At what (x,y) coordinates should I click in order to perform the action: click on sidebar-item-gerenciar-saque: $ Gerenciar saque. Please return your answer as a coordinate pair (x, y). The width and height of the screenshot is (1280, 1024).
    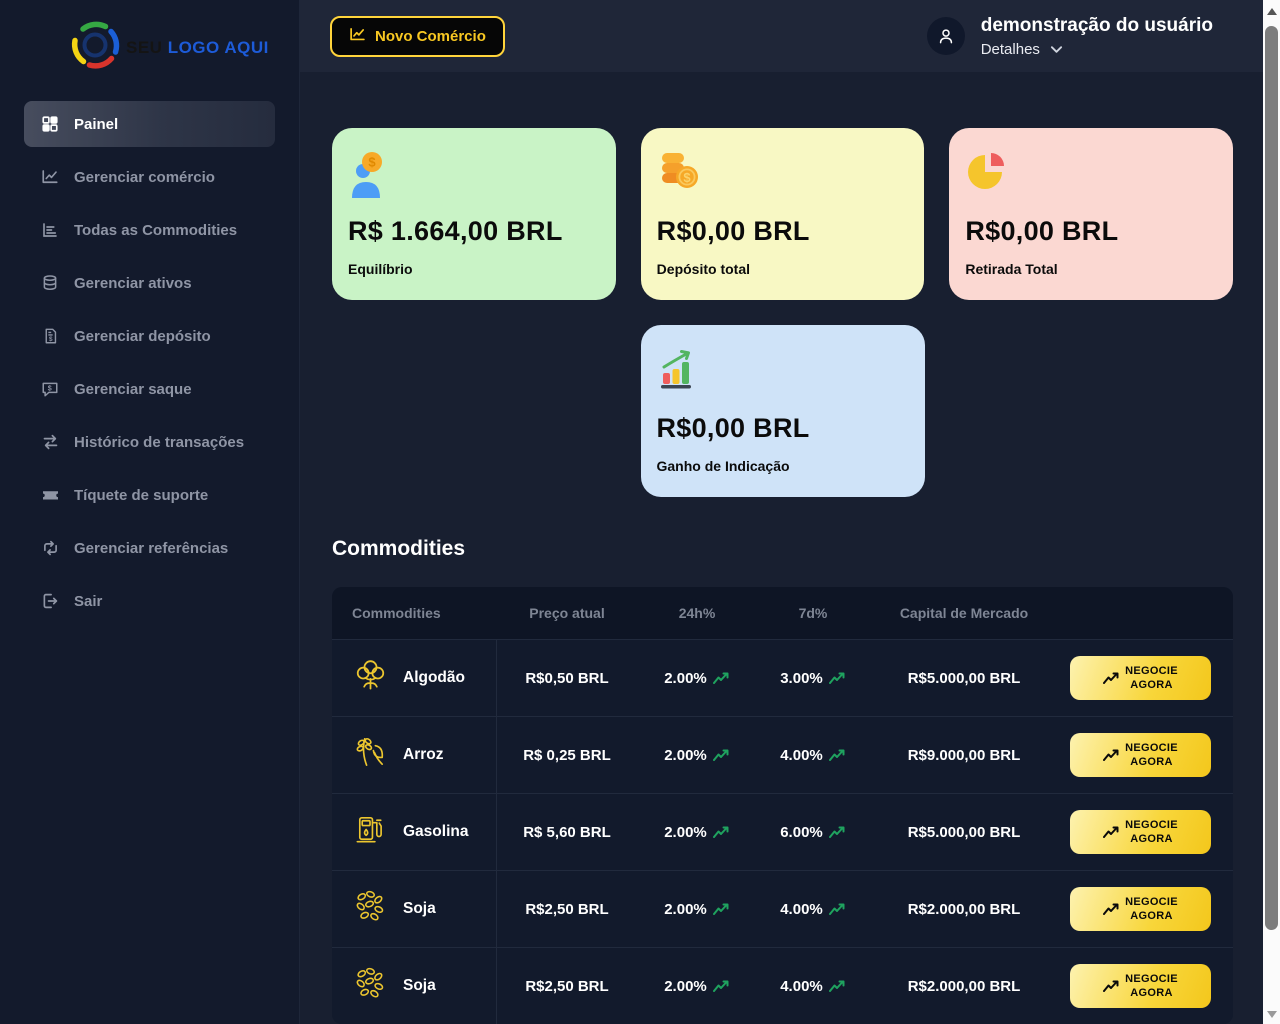
    Looking at the image, I should click on (149, 389).